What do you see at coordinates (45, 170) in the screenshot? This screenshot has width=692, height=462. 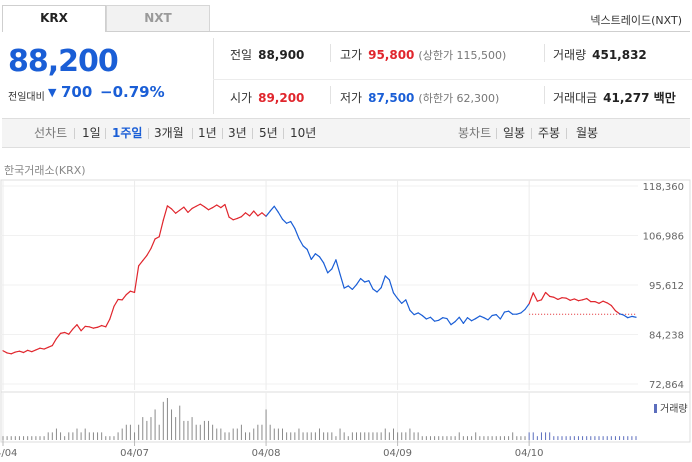 I see `chart-title: 한국거래소(KRX)` at bounding box center [45, 170].